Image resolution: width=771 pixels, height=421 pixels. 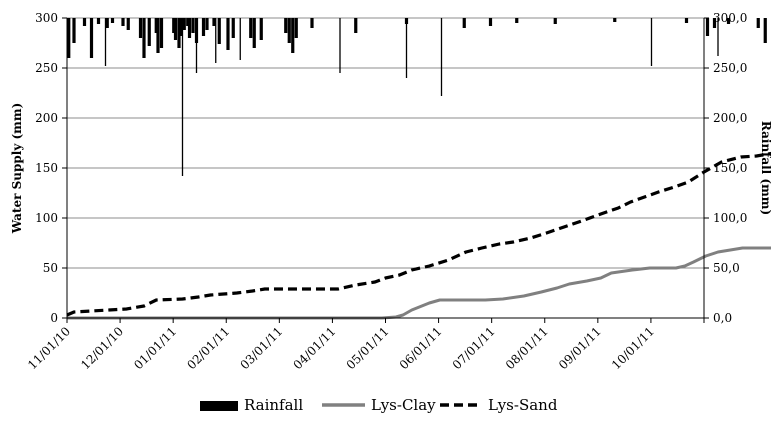 What do you see at coordinates (580, 348) in the screenshot?
I see `x-tick-label: 09/01/11` at bounding box center [580, 348].